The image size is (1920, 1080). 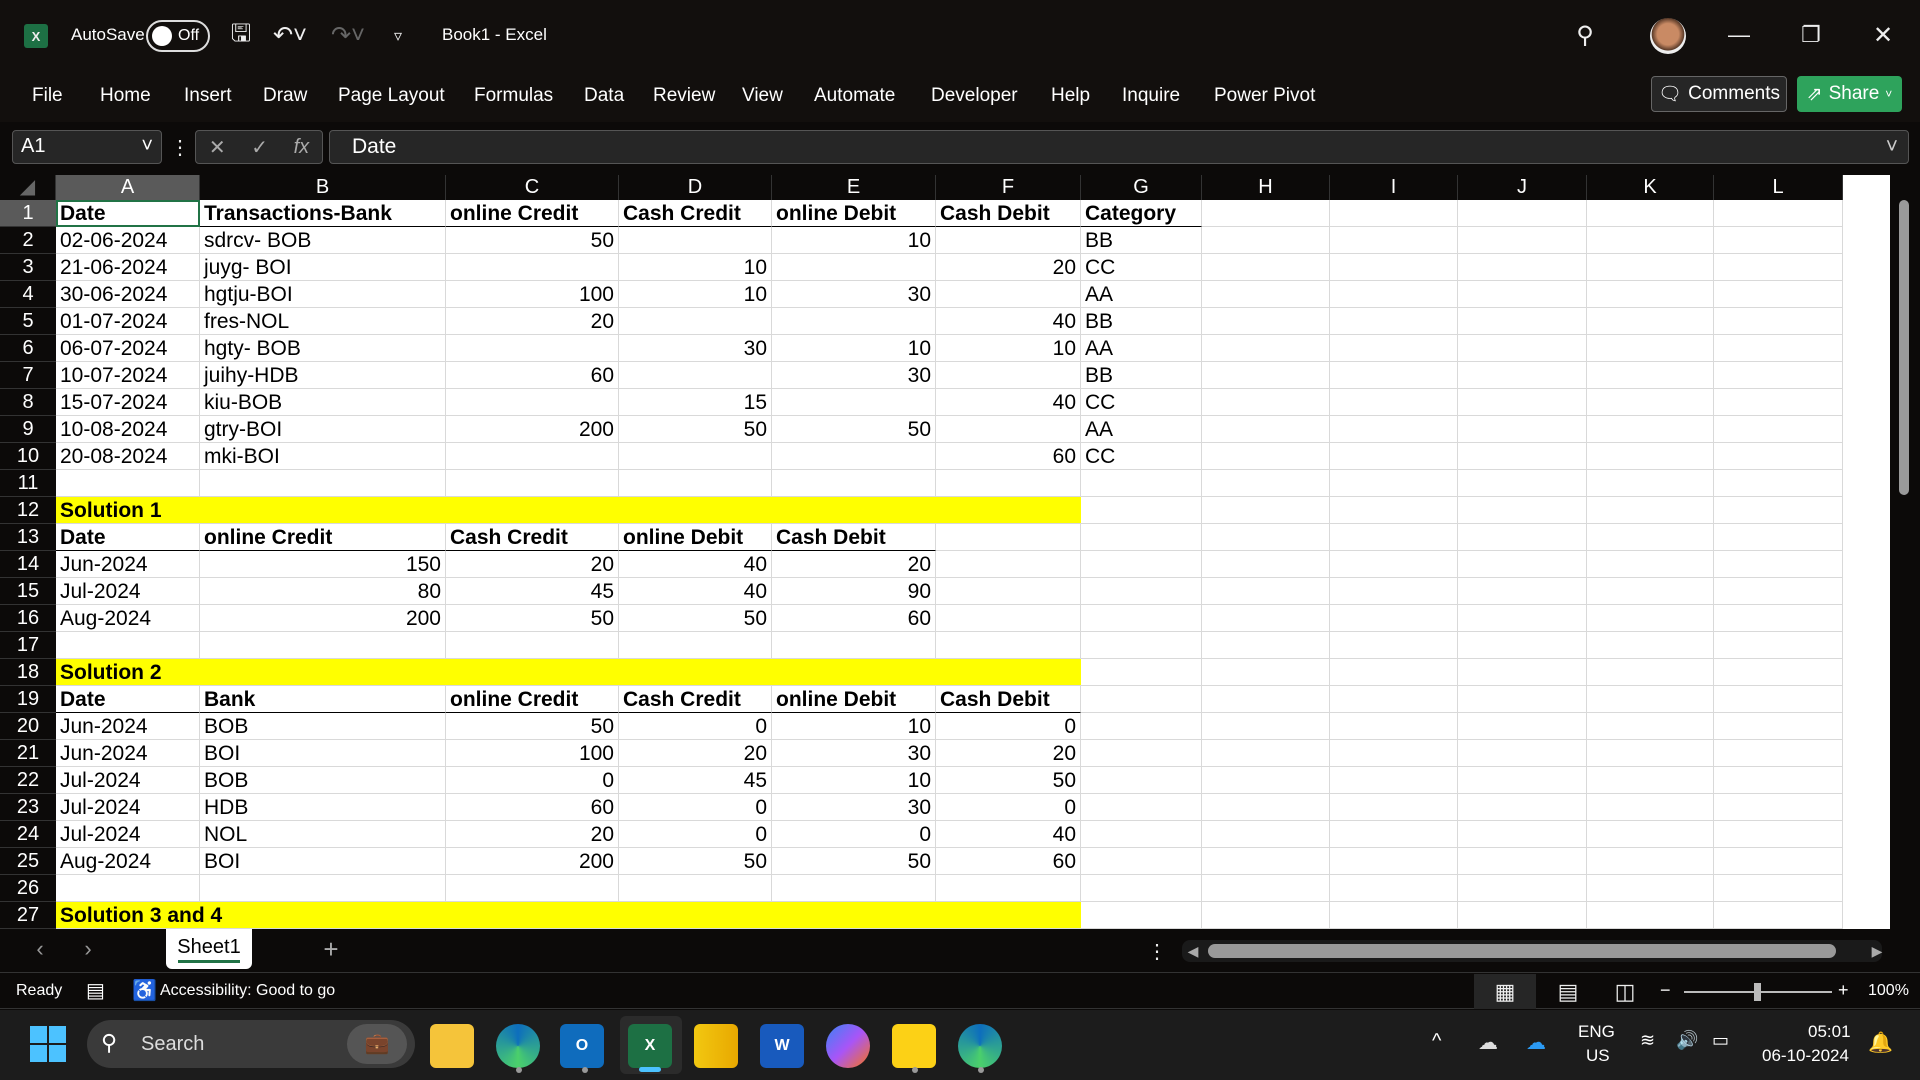 What do you see at coordinates (391, 95) in the screenshot?
I see `tab-page-layout: Page Layout` at bounding box center [391, 95].